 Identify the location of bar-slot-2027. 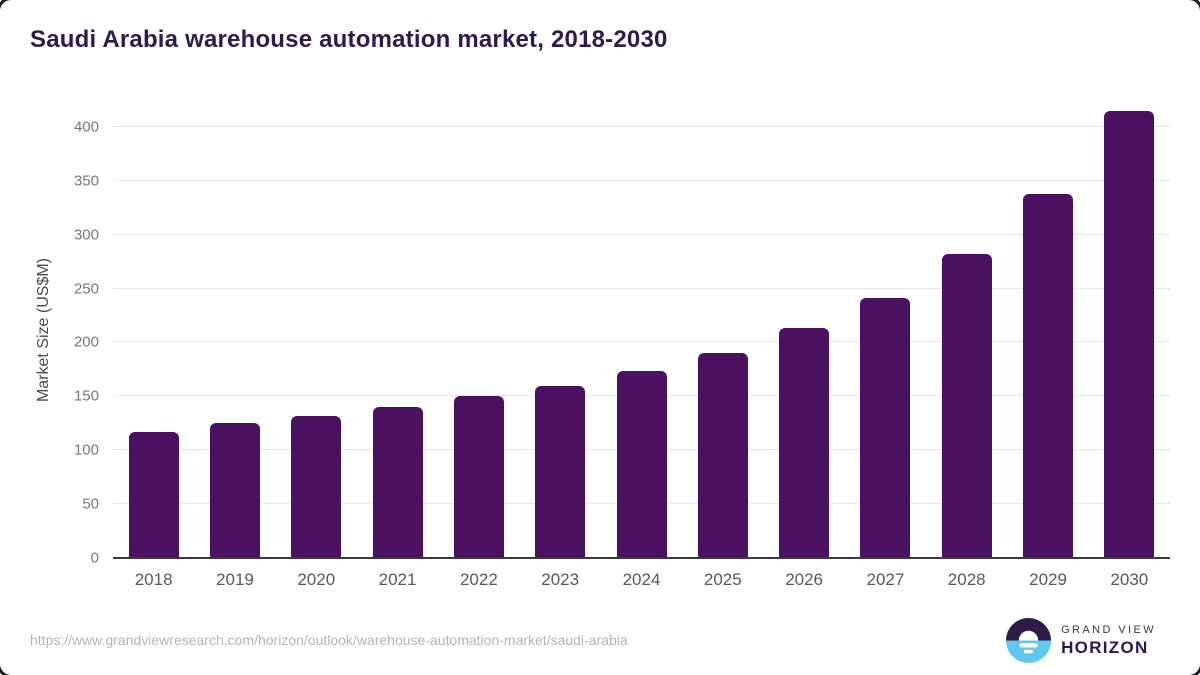
(885, 329).